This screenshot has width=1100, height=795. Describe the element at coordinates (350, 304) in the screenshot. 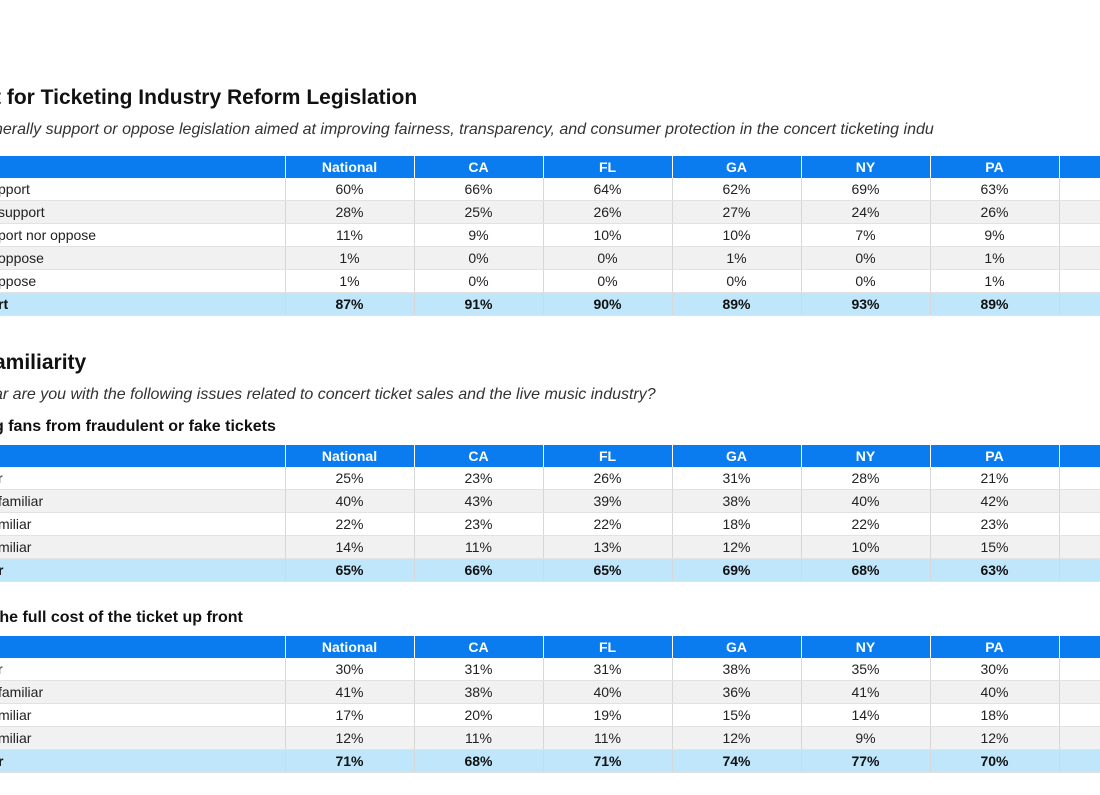

I see `value-cell: 87%` at that location.